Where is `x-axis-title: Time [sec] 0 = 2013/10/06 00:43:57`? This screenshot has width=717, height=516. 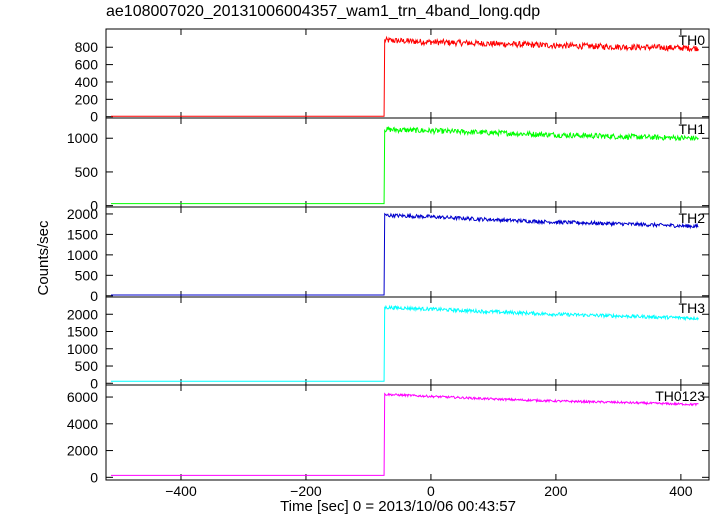 x-axis-title: Time [sec] 0 = 2013/10/06 00:43:57 is located at coordinates (398, 506).